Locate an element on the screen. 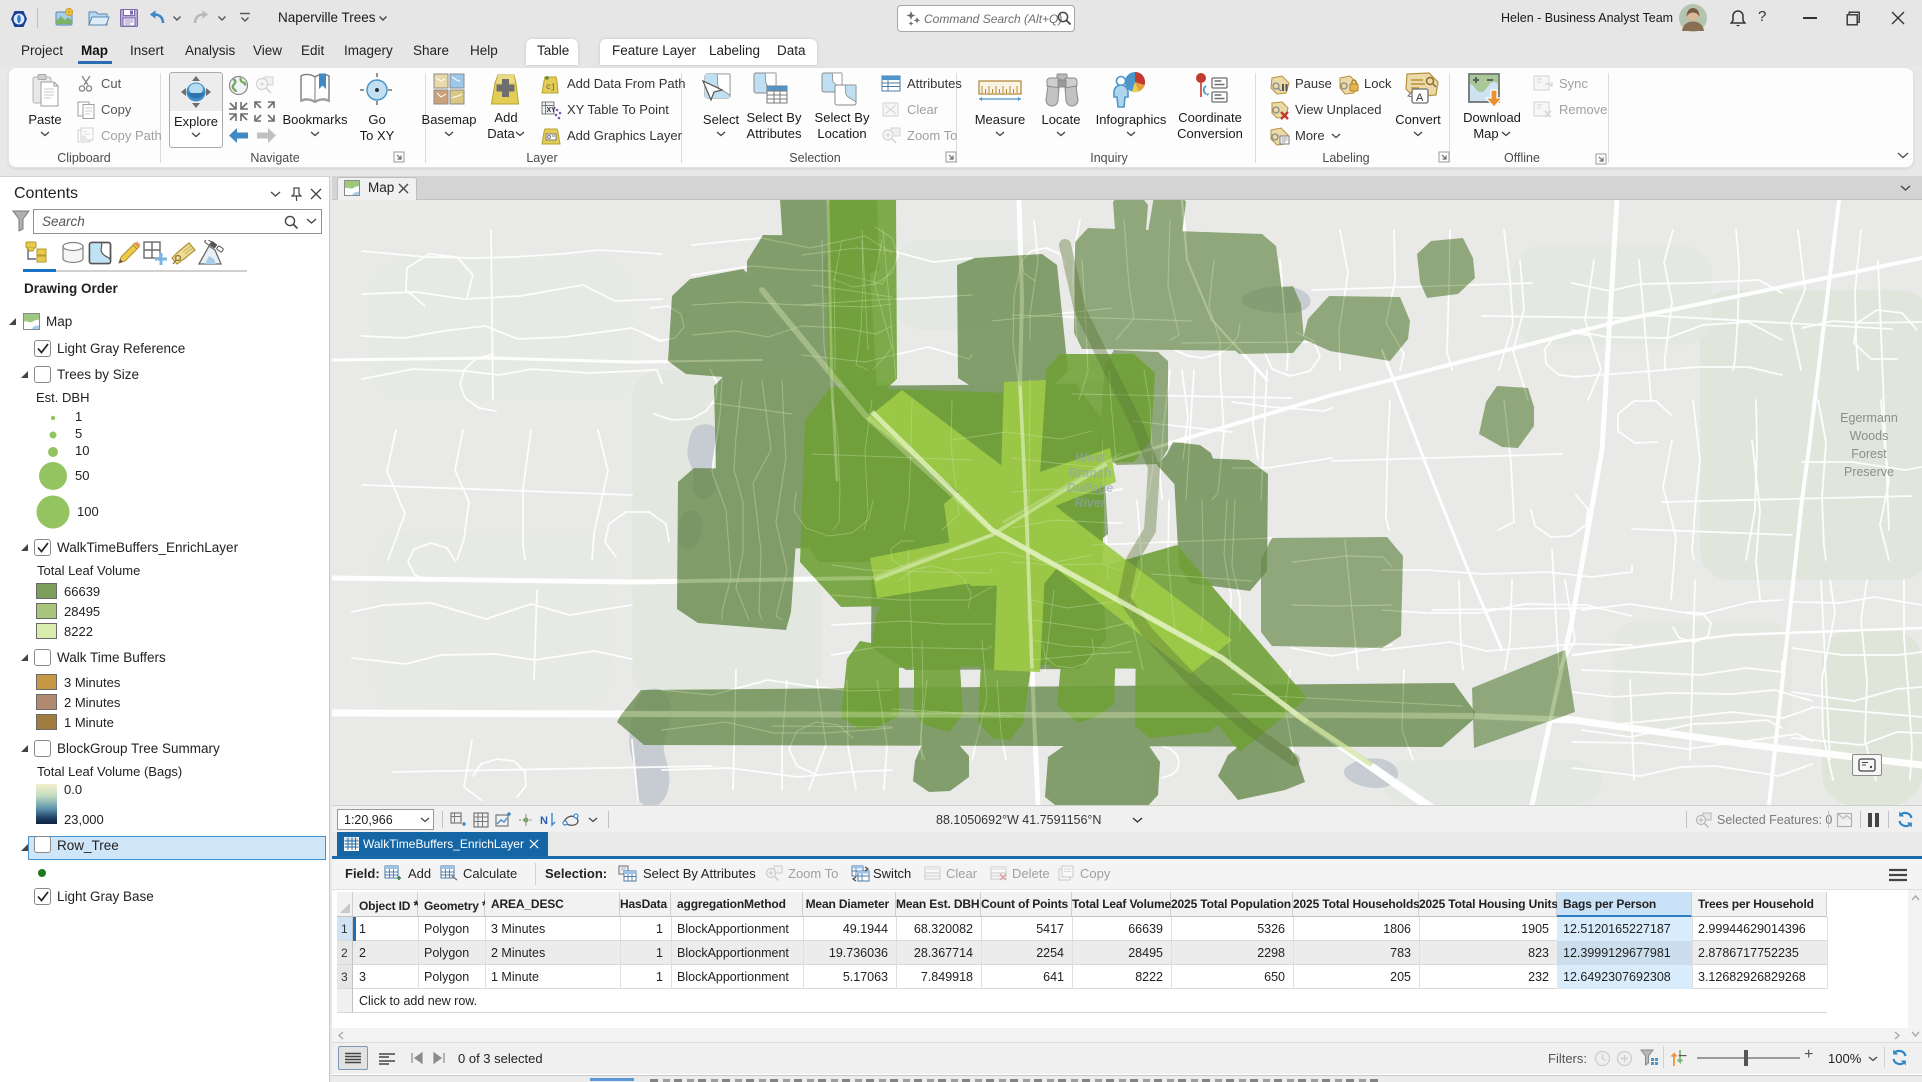  svg-text: A is located at coordinates (1420, 98).